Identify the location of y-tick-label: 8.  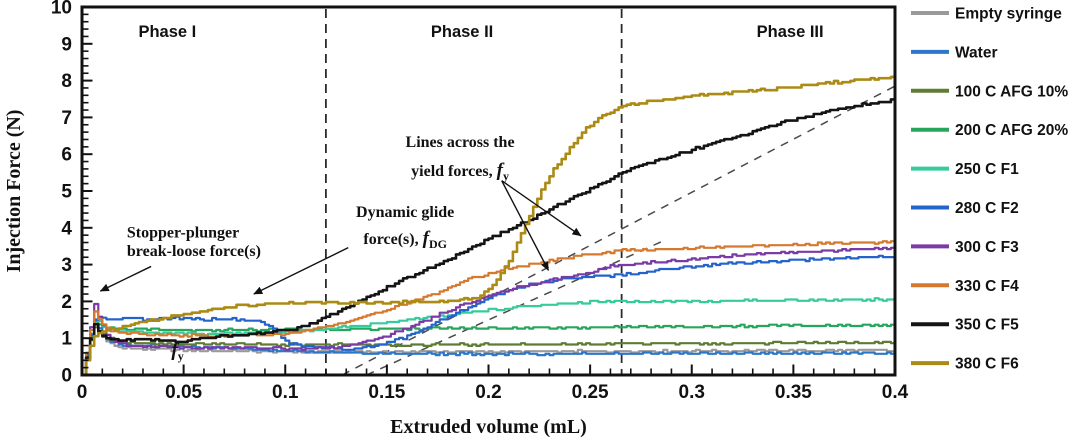
(66, 81).